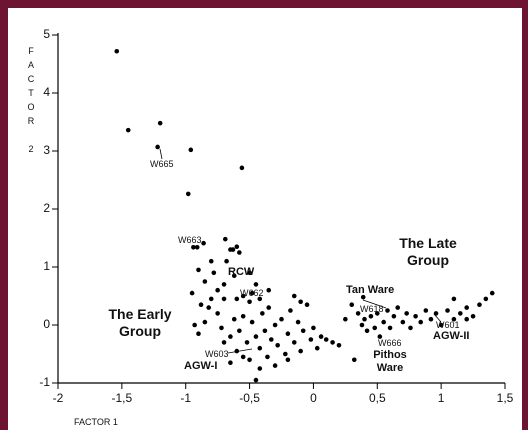 The image size is (528, 430). I want to click on y-tick-label: 4, so click(46, 92).